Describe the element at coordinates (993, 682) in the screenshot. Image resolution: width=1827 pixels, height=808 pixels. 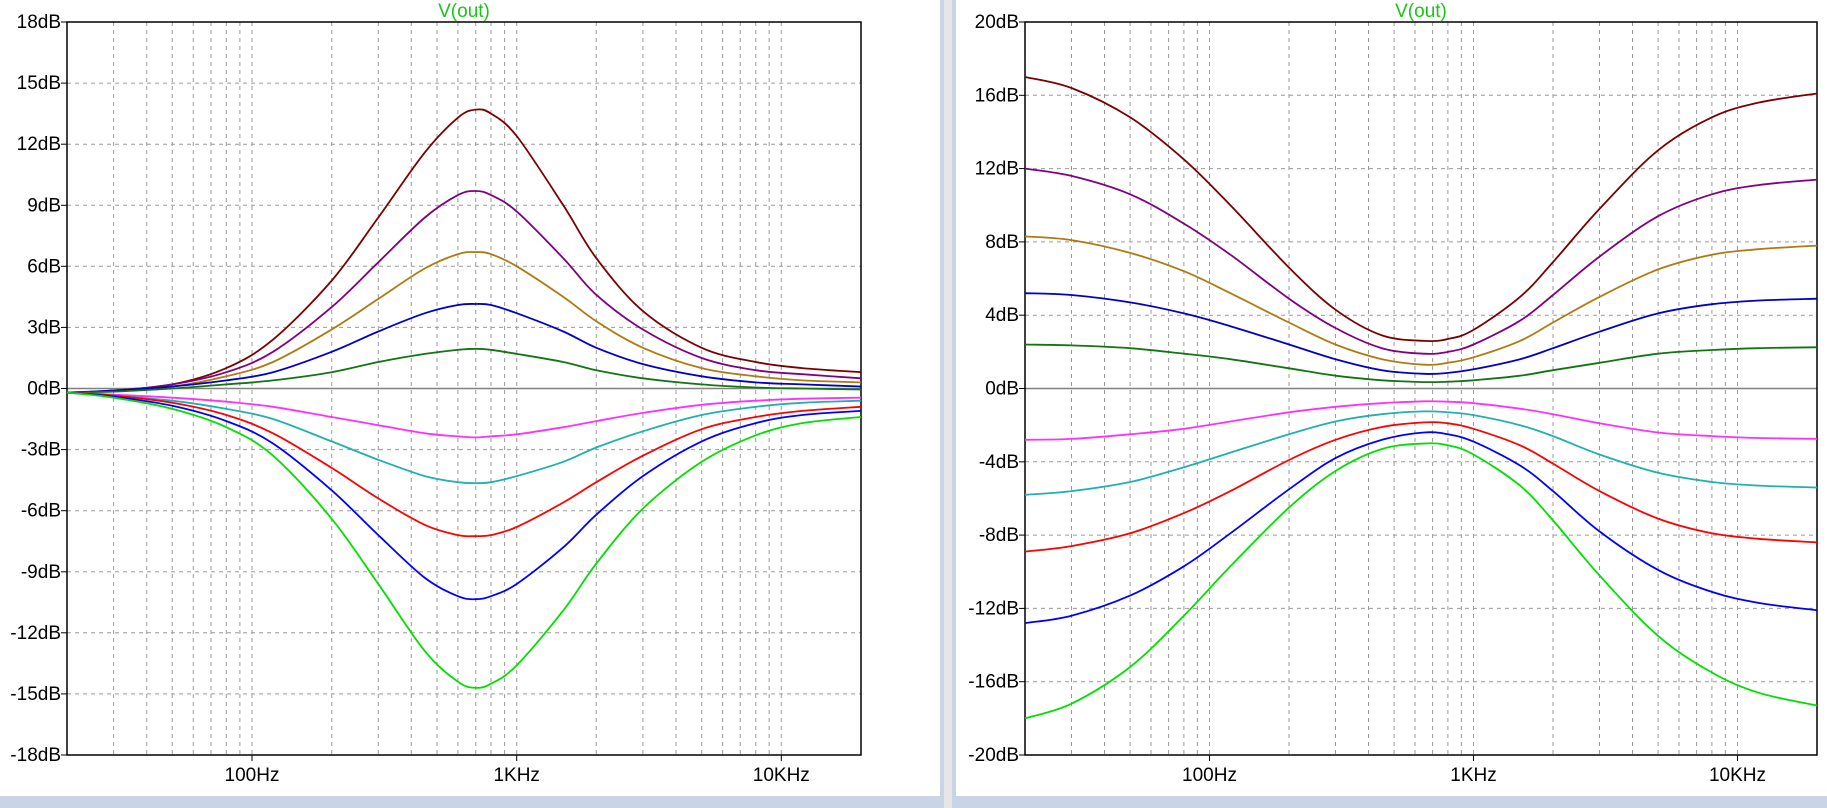
I see `y-tick-label: -16dB` at that location.